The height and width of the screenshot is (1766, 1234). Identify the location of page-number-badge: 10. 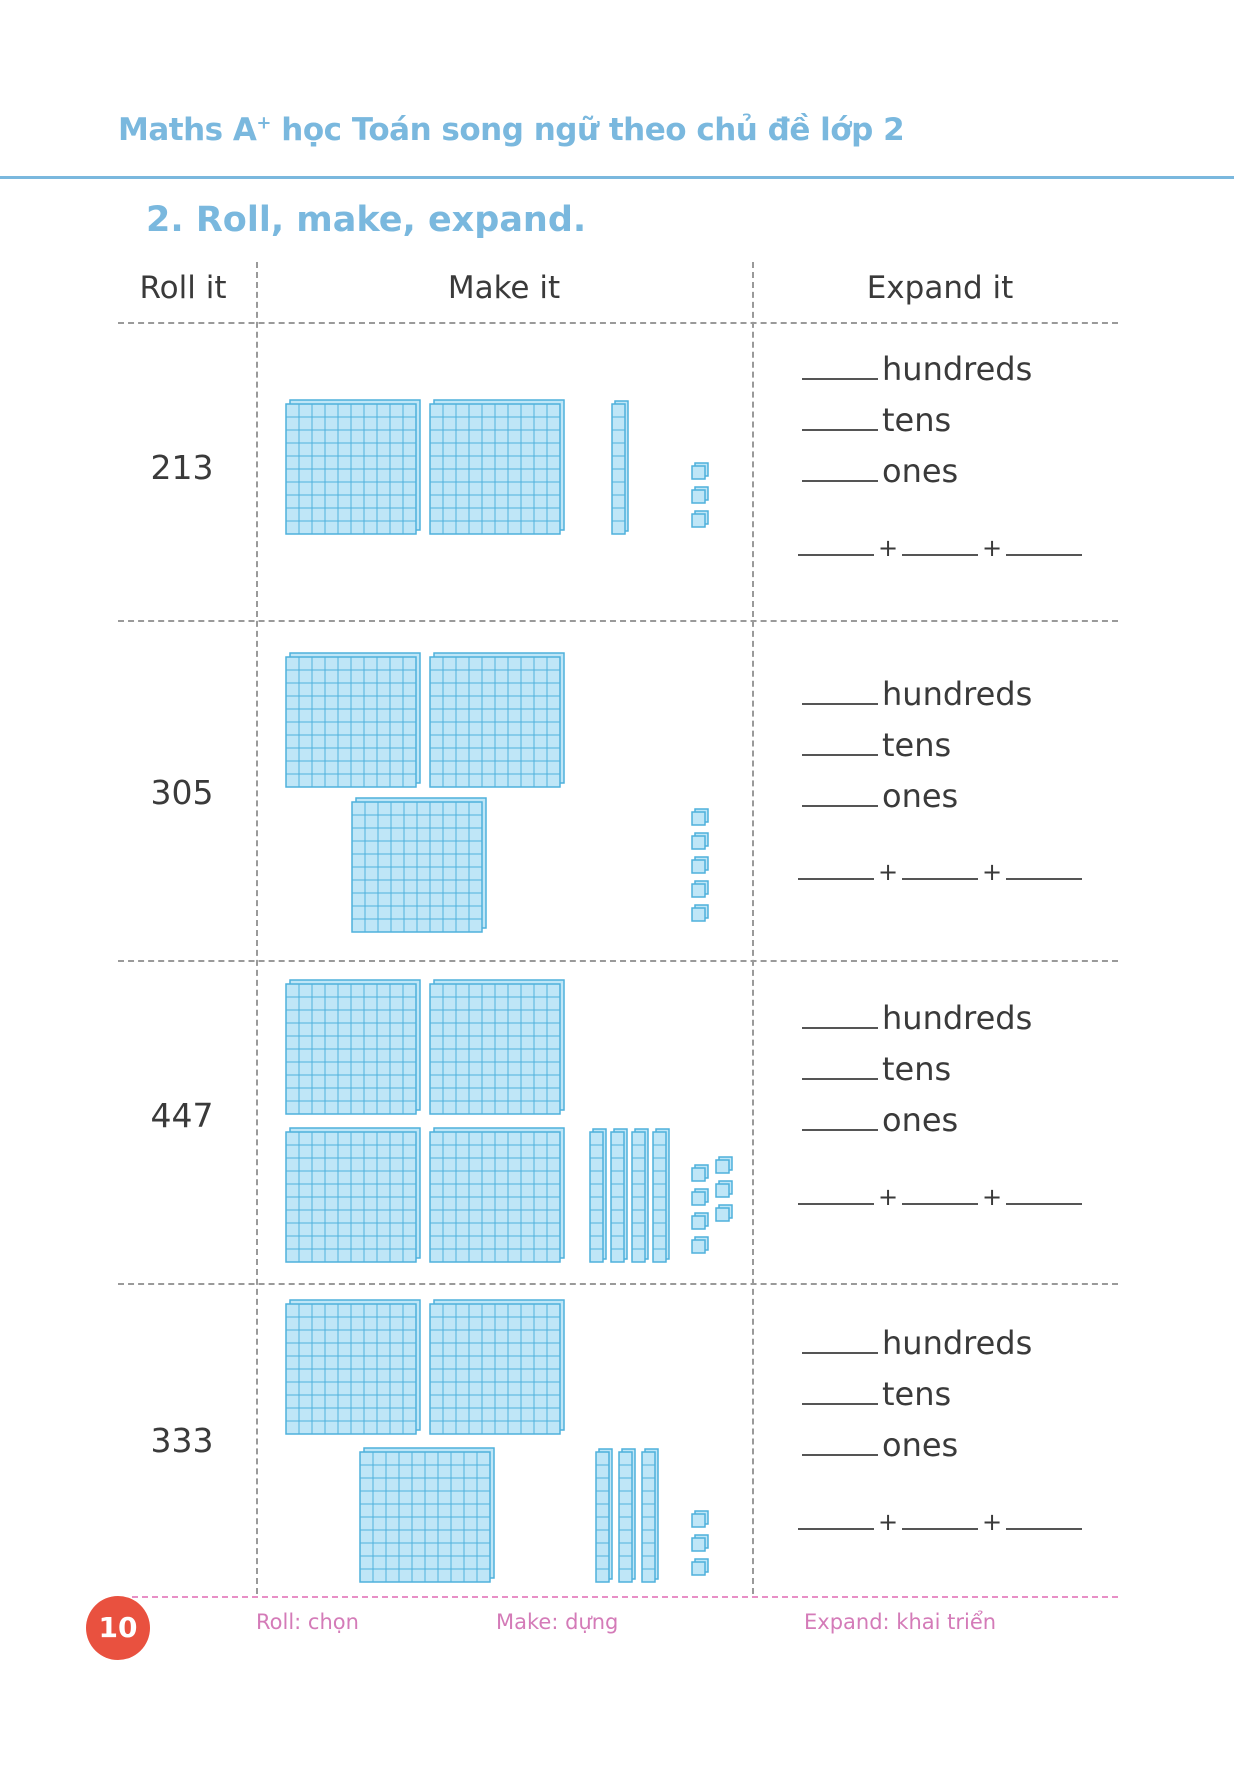
(118, 1628).